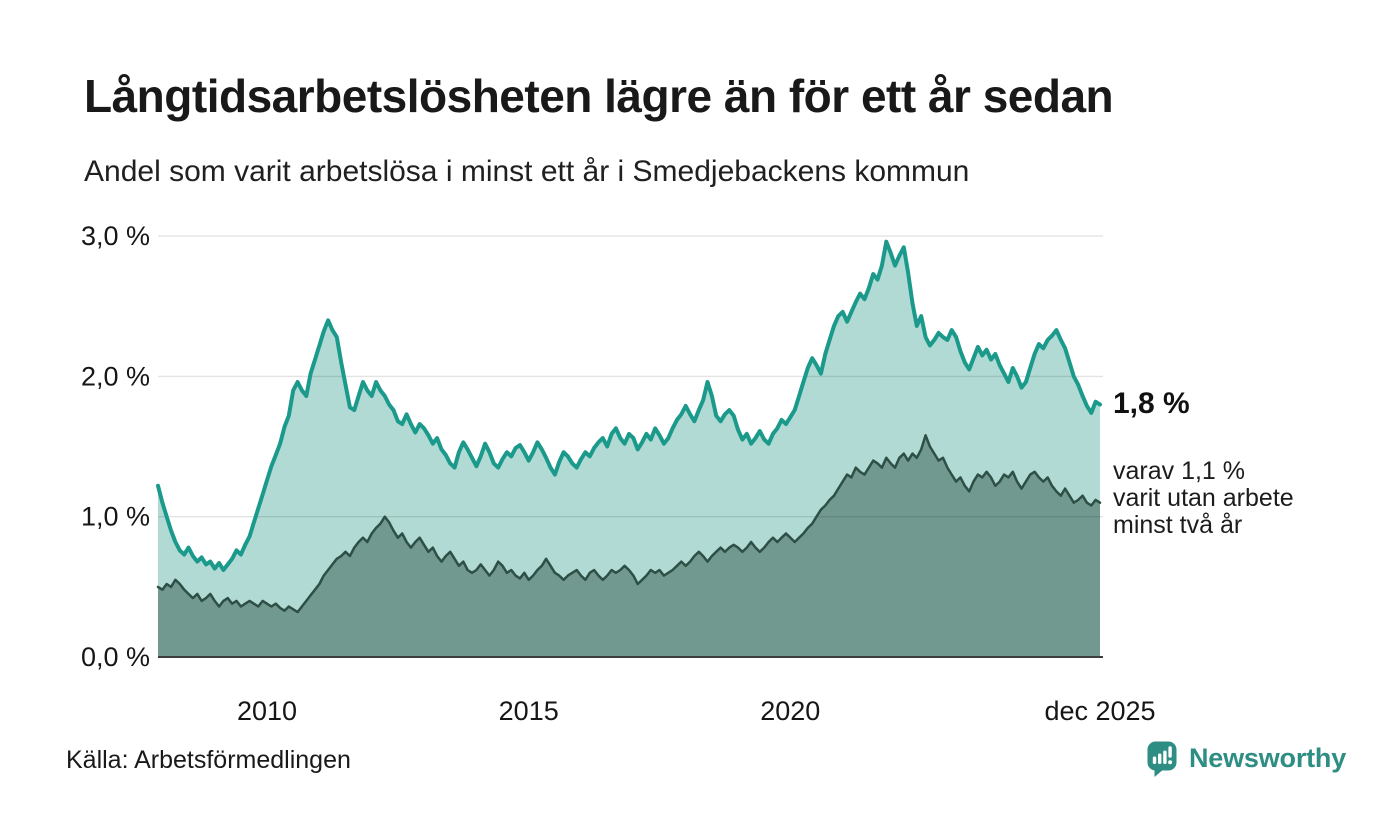 The width and height of the screenshot is (1400, 840). Describe the element at coordinates (208, 760) in the screenshot. I see `source-attribution: Källa: Arbetsförmedlingen` at that location.